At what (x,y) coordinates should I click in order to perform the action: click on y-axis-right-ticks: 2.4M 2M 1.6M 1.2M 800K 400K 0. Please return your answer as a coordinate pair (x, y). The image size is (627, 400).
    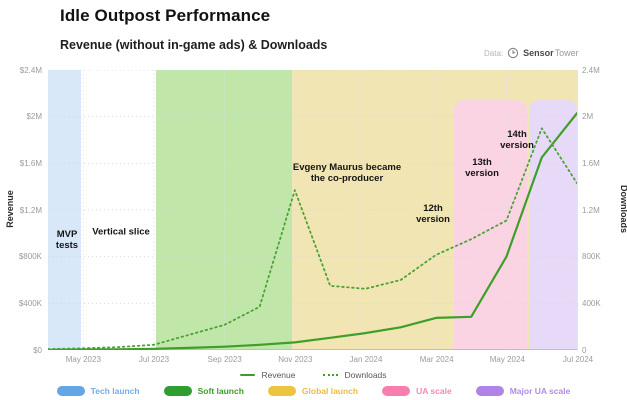
    Looking at the image, I should click on (604, 200).